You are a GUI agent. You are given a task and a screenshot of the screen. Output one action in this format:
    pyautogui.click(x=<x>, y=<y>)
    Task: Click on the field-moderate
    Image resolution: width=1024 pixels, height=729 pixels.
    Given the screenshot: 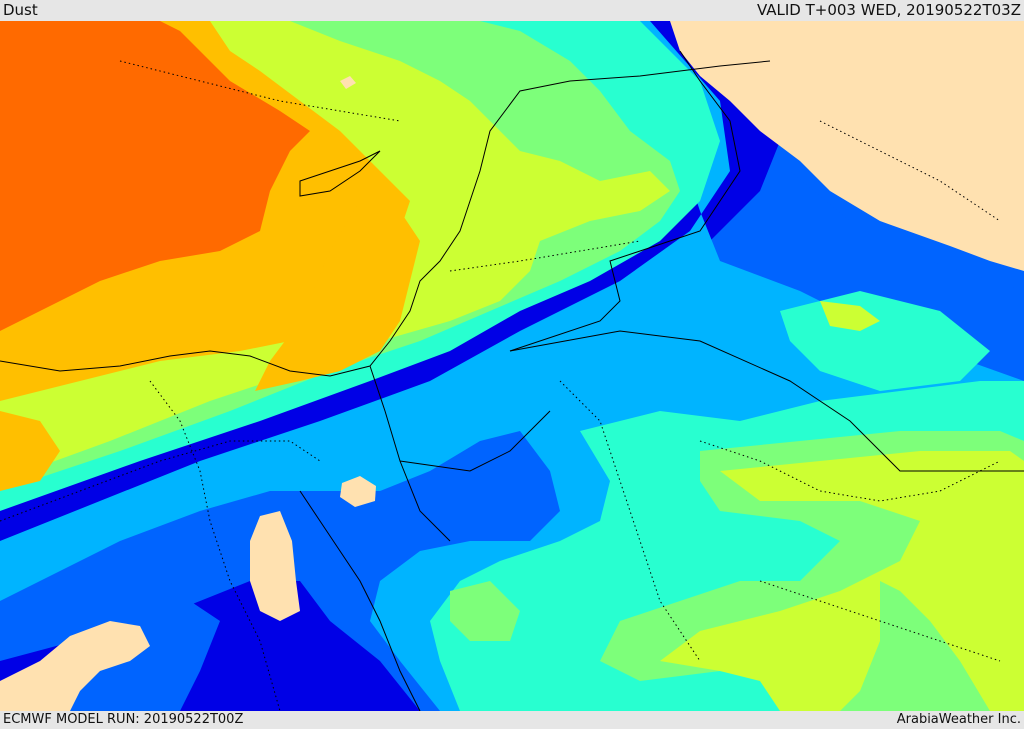 What is the action you would take?
    pyautogui.click(x=485, y=611)
    